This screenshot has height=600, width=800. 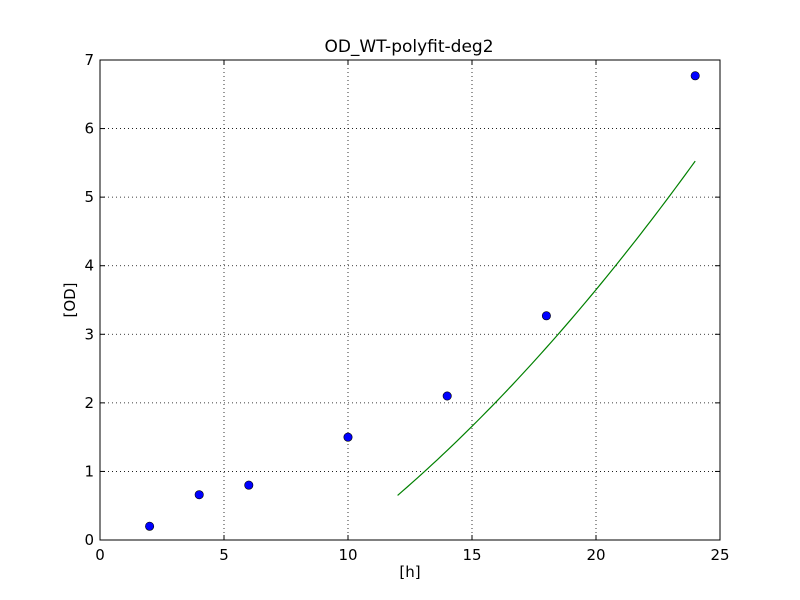 What do you see at coordinates (89, 197) in the screenshot?
I see `y-tick-label: 5` at bounding box center [89, 197].